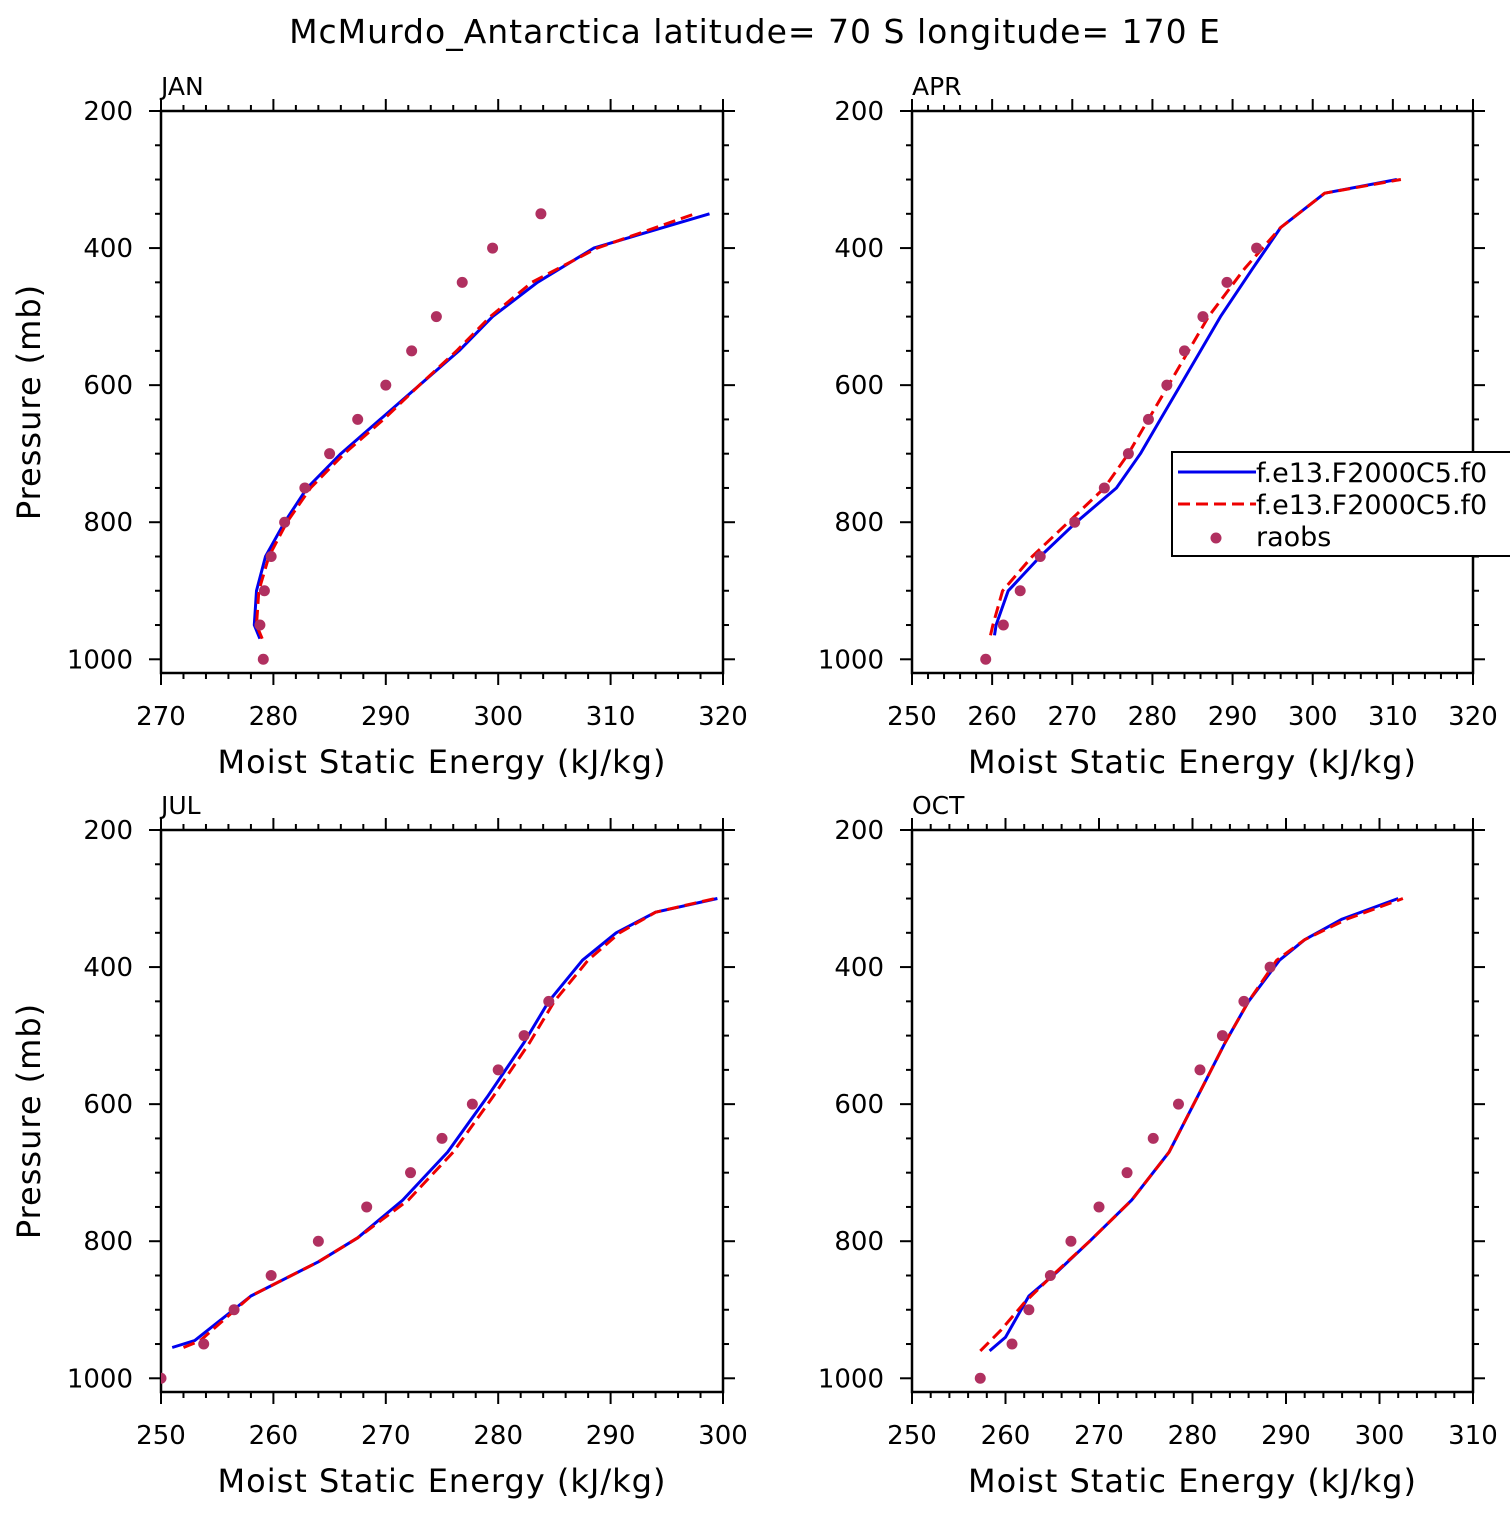  I want to click on x-axis-label: Moist Static Energy (kJ/kg), so click(1192, 1481).